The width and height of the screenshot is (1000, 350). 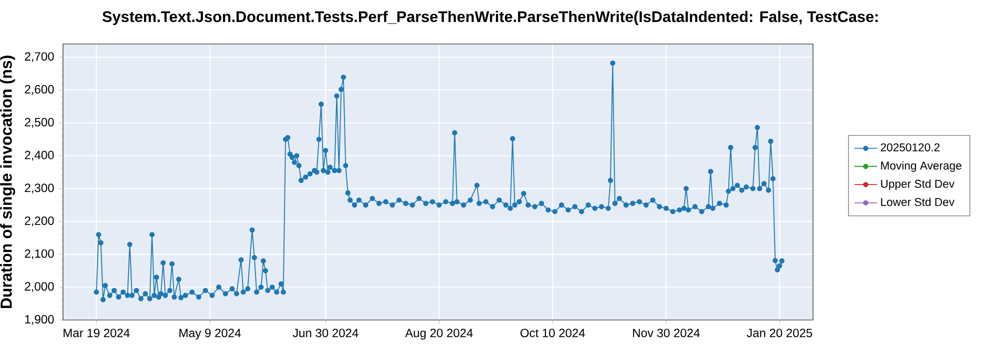 What do you see at coordinates (552, 333) in the screenshot?
I see `x-tick-label: Oct 10 2024` at bounding box center [552, 333].